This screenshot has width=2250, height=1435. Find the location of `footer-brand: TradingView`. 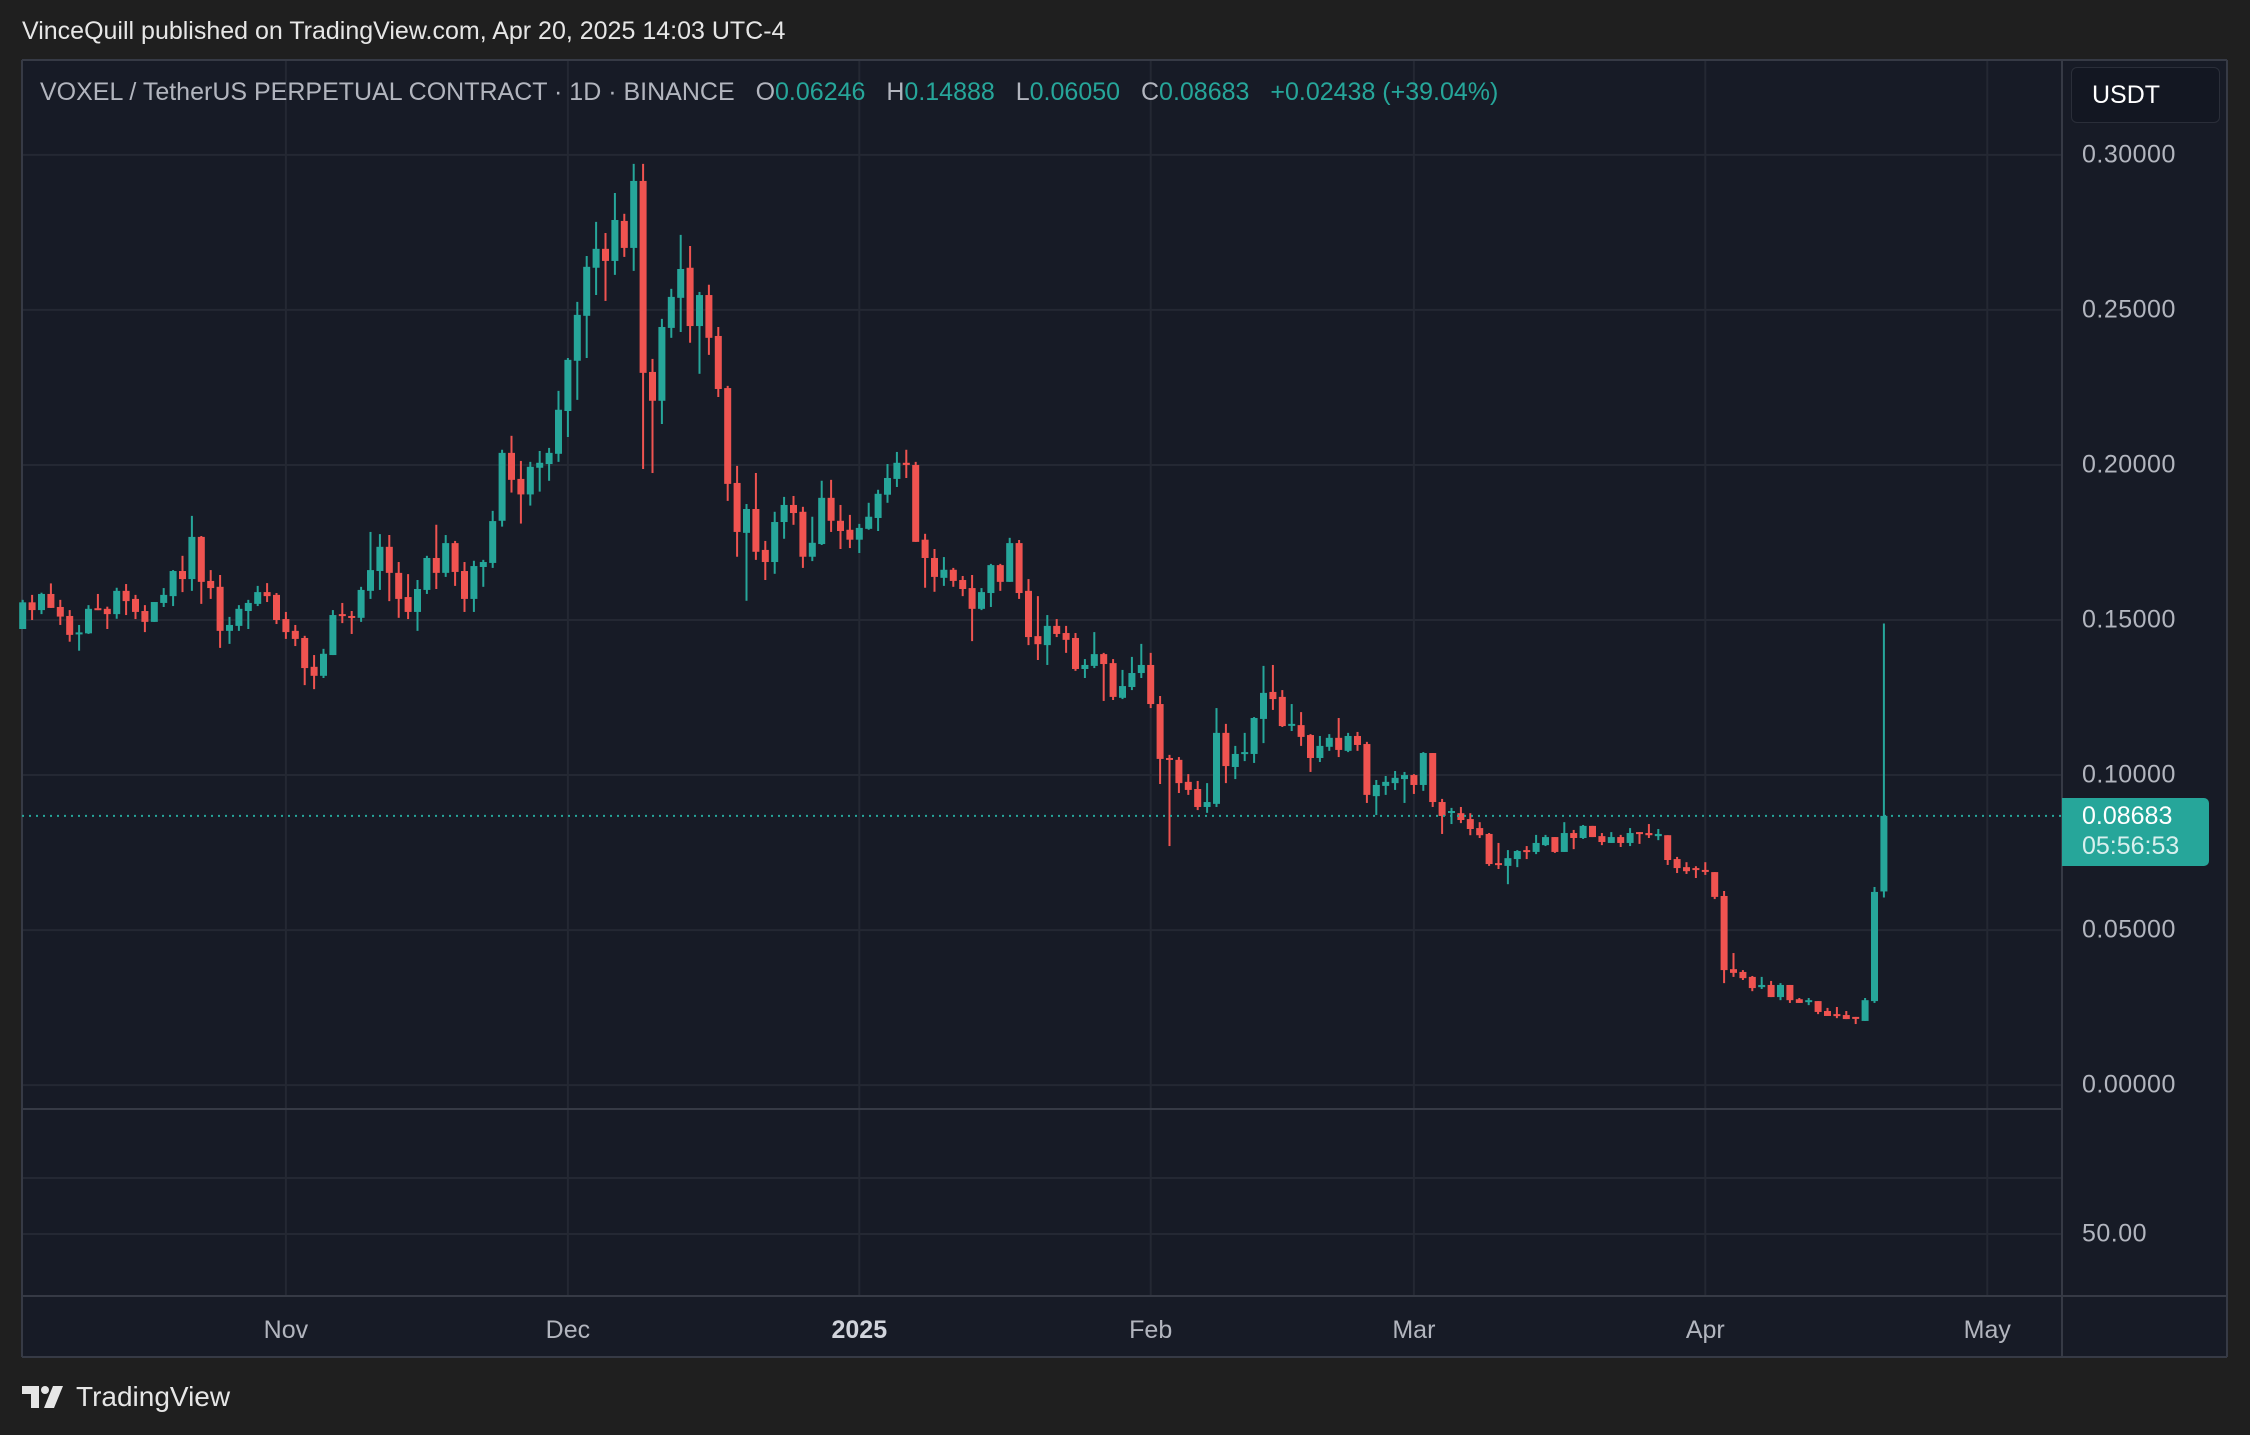

footer-brand: TradingView is located at coordinates (126, 1397).